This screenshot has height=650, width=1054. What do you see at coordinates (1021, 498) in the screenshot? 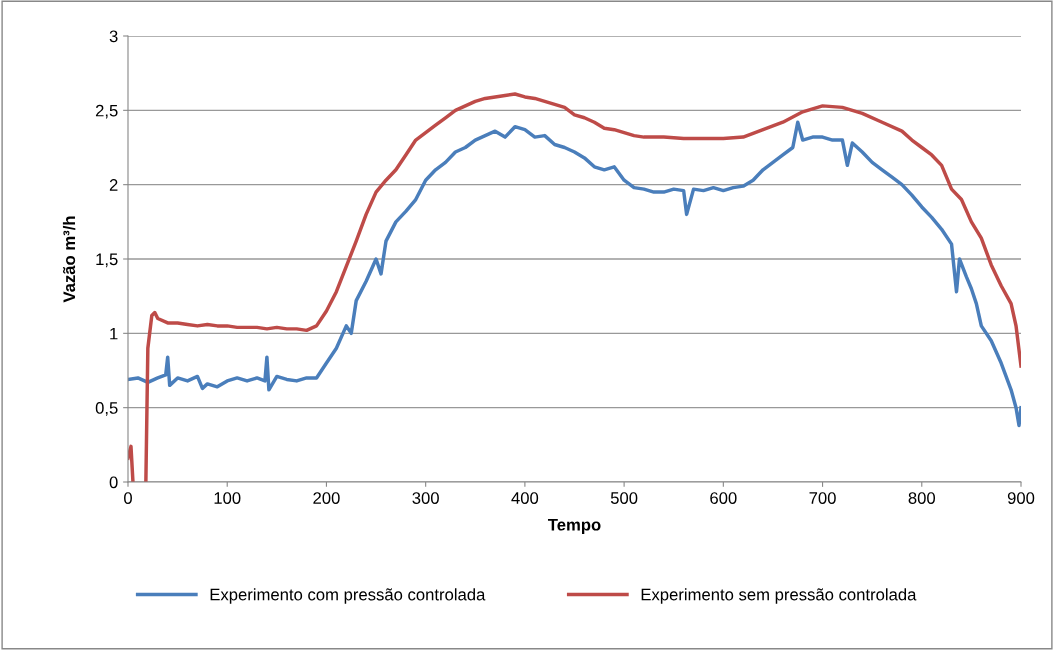
I see `x-tick-label: 900` at bounding box center [1021, 498].